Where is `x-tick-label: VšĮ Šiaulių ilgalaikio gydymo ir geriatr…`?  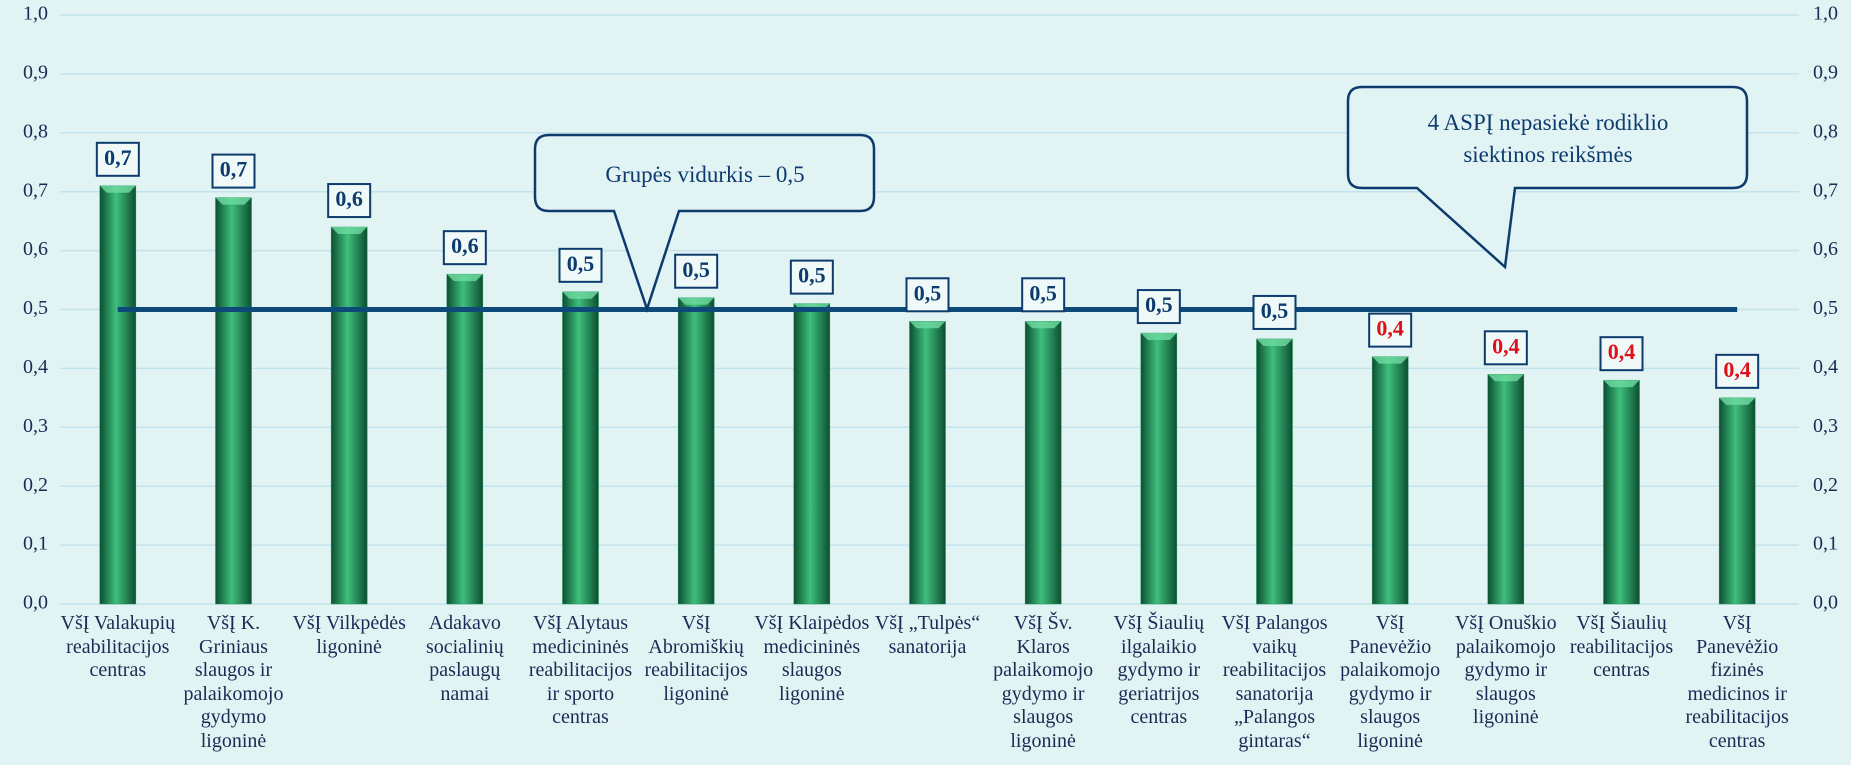
x-tick-label: VšĮ Šiaulių ilgalaikio gydymo ir geriatr… is located at coordinates (1159, 670).